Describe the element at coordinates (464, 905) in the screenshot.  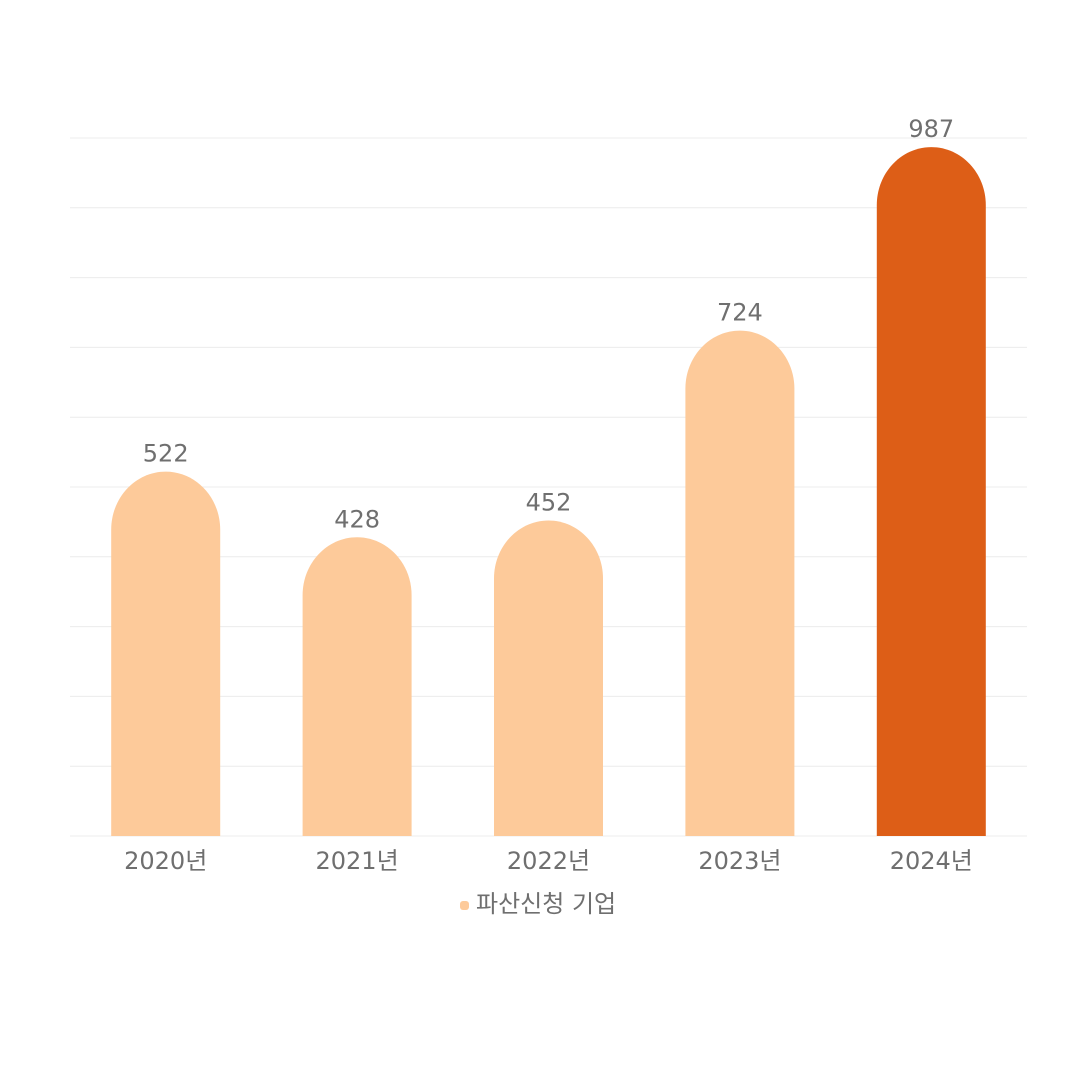
I see `legend-marker` at that location.